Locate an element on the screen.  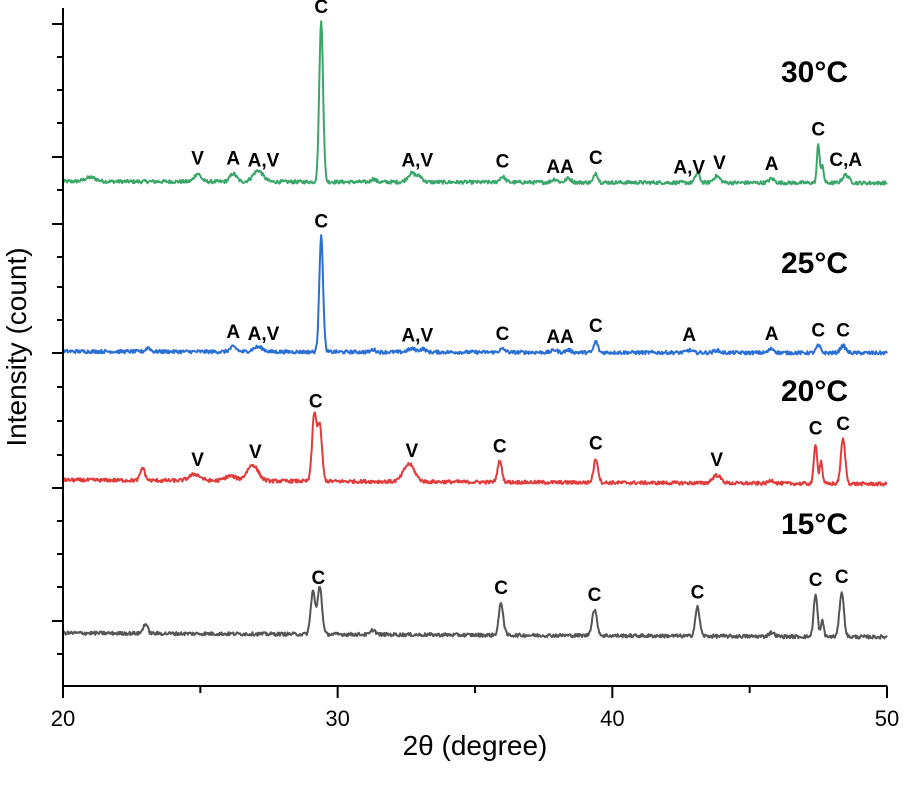
y-axis-title: Intensity (count) is located at coordinates (16, 346).